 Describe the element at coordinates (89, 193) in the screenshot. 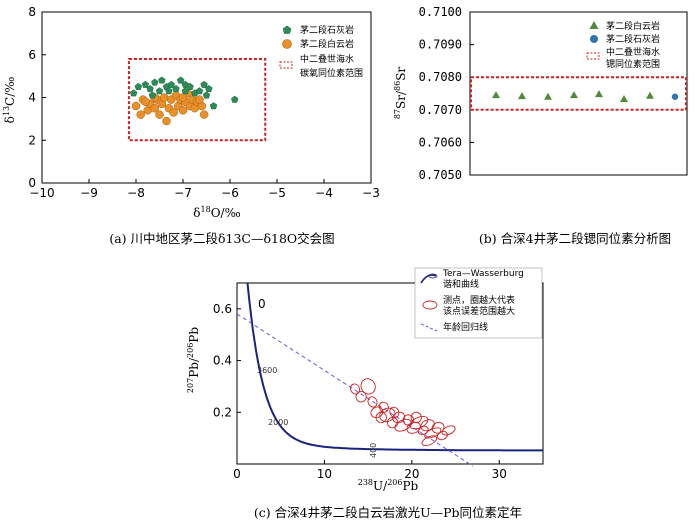

I see `panel-a-x-tick-label: −9` at that location.